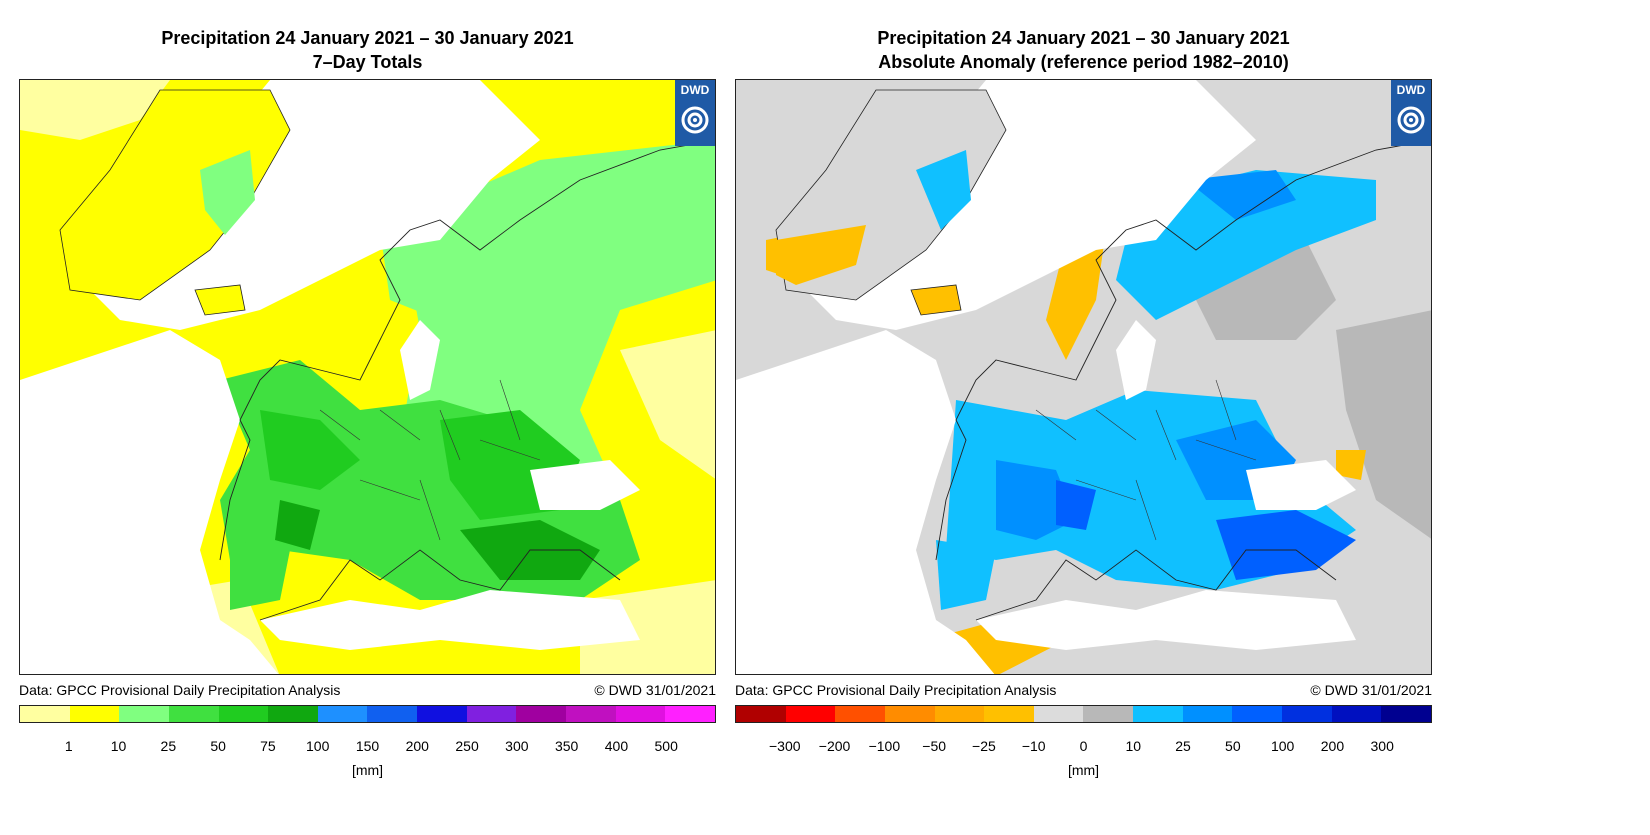 Image resolution: width=1650 pixels, height=835 pixels. What do you see at coordinates (884, 746) in the screenshot?
I see `colorbar-tick-label: −100` at bounding box center [884, 746].